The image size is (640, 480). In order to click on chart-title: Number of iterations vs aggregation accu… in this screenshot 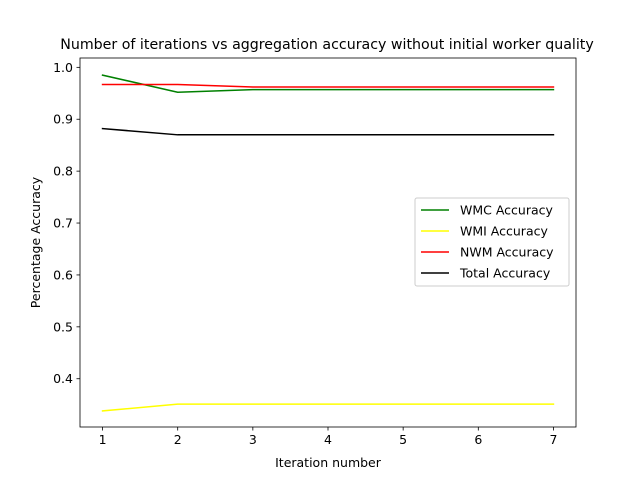, I will do `click(327, 45)`.